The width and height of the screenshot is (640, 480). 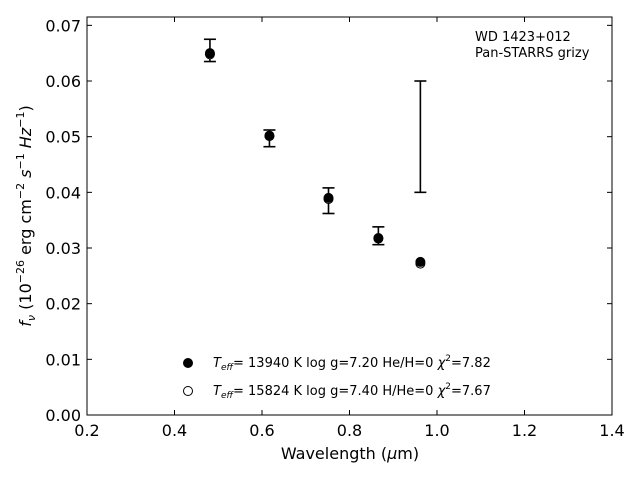 I want to click on y-tick-label: 0.07, so click(x=63, y=25).